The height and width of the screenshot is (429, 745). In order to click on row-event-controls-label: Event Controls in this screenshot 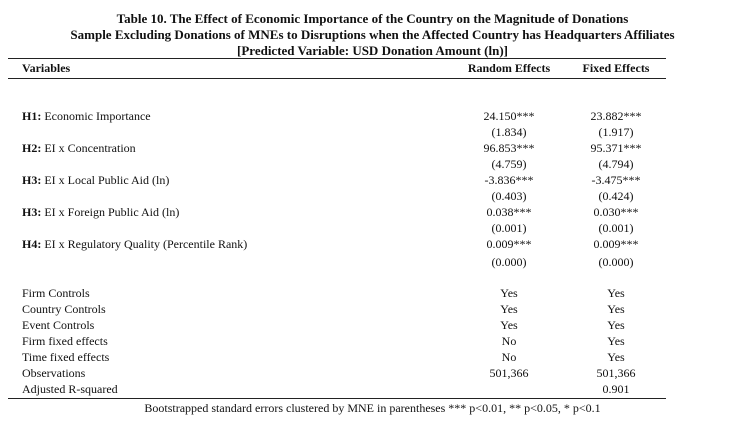, I will do `click(58, 325)`.